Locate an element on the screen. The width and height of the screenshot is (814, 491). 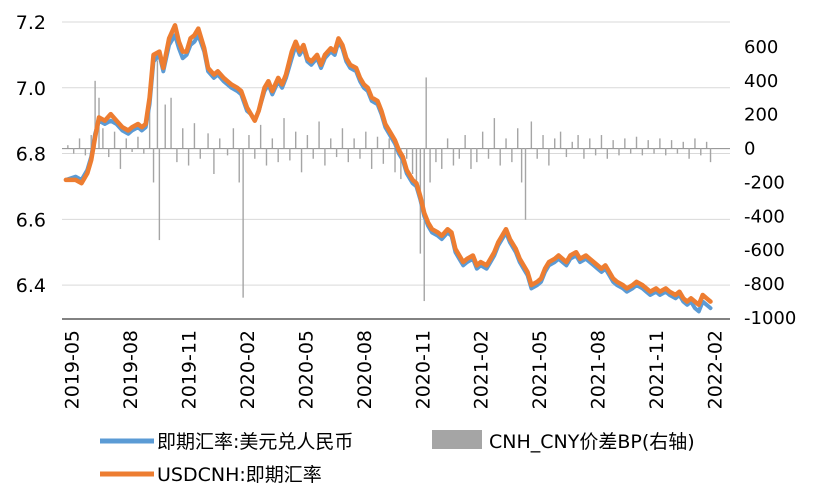
x-tick-label: 2019-05 is located at coordinates (73, 369).